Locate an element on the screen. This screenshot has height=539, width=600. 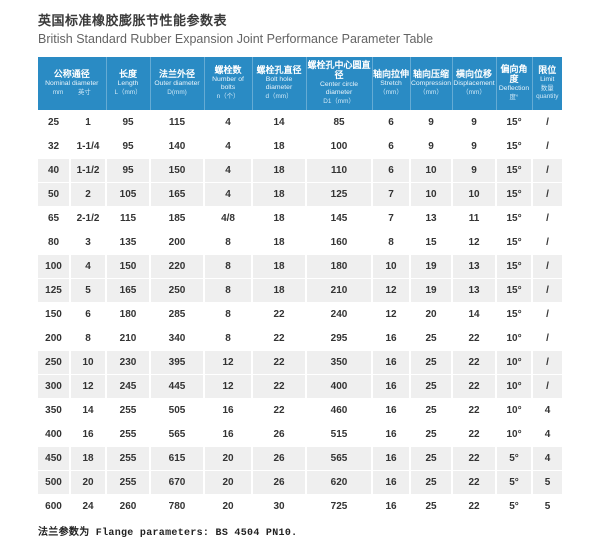
table-cell: 2-1/2 is located at coordinates (87, 218).